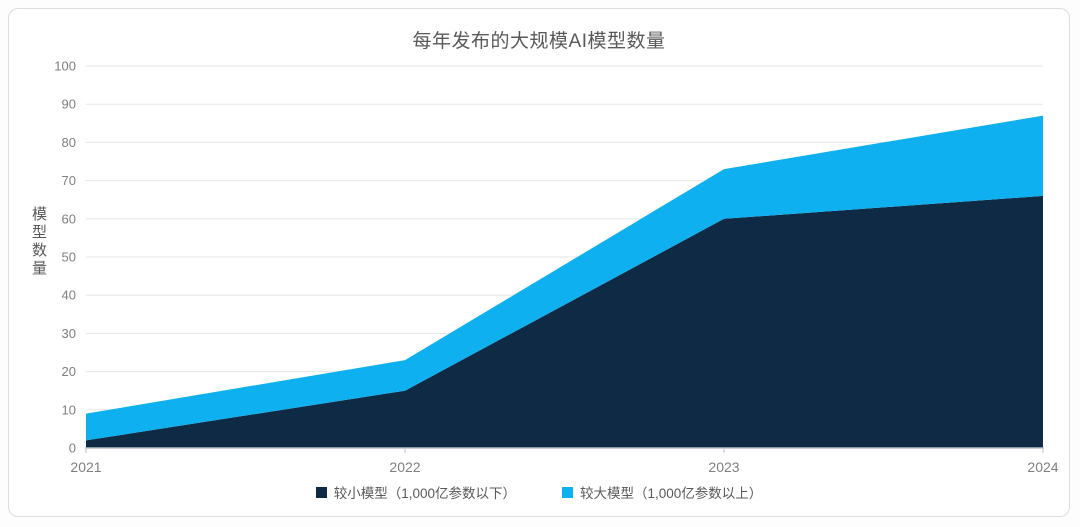  Describe the element at coordinates (567, 492) in the screenshot. I see `legend-swatch-larger-models` at that location.